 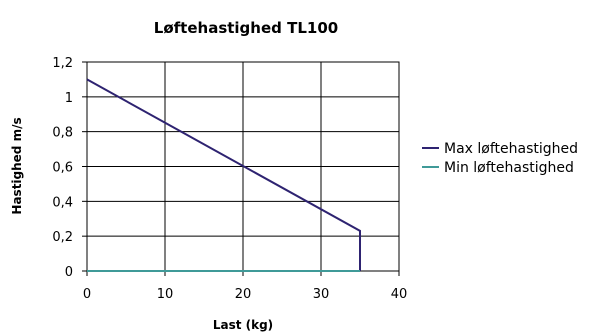 What do you see at coordinates (62, 237) in the screenshot?
I see `y-tick-label: 0,2` at bounding box center [62, 237].